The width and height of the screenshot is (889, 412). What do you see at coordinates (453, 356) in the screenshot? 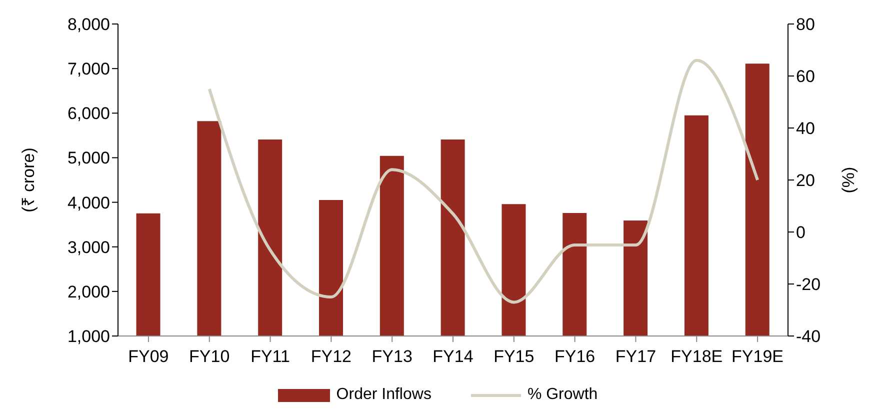
I see `x-tick-label: FY14` at bounding box center [453, 356].